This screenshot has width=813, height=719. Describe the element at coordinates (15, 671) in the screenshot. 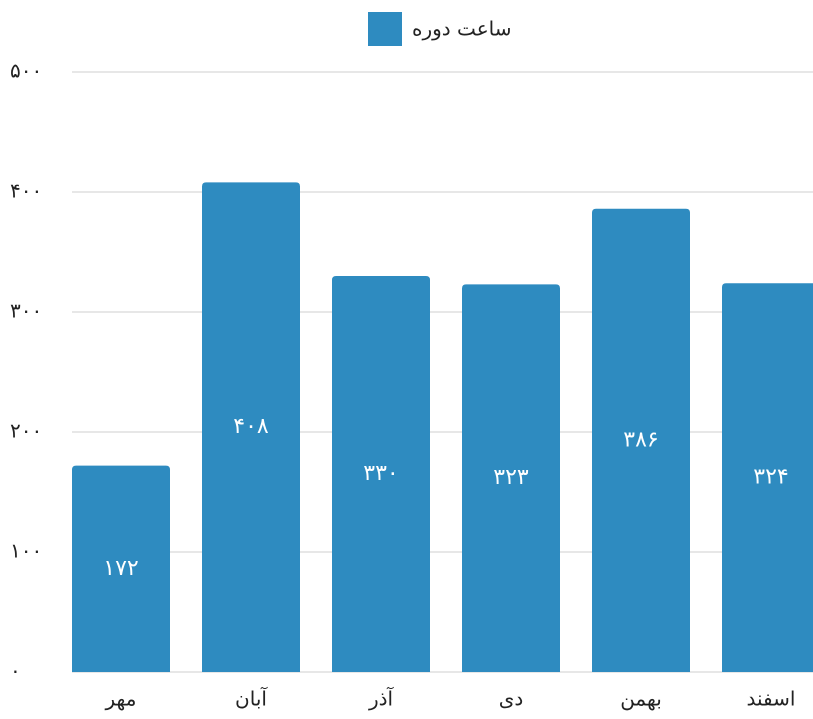

I see `y-tick-label: ۰` at that location.